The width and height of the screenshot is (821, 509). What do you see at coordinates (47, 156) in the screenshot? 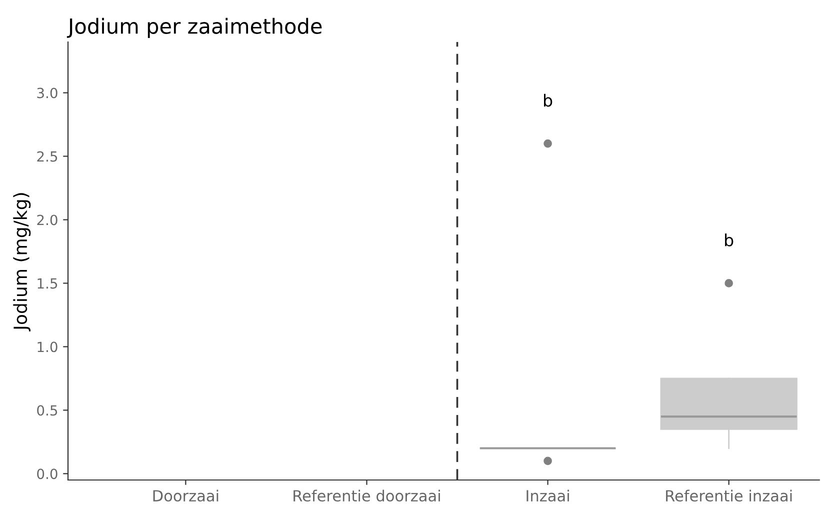
I see `y-tick-label: 2.5` at bounding box center [47, 156].